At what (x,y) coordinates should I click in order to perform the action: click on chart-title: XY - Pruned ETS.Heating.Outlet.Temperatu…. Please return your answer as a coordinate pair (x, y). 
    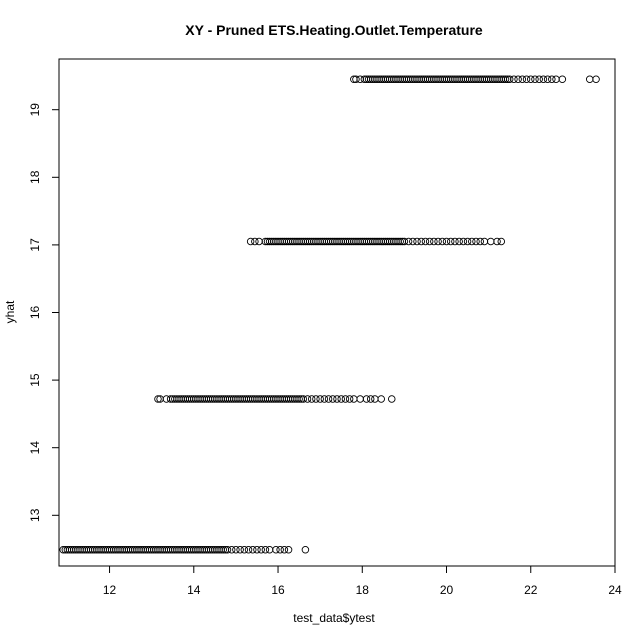
    Looking at the image, I should click on (334, 30).